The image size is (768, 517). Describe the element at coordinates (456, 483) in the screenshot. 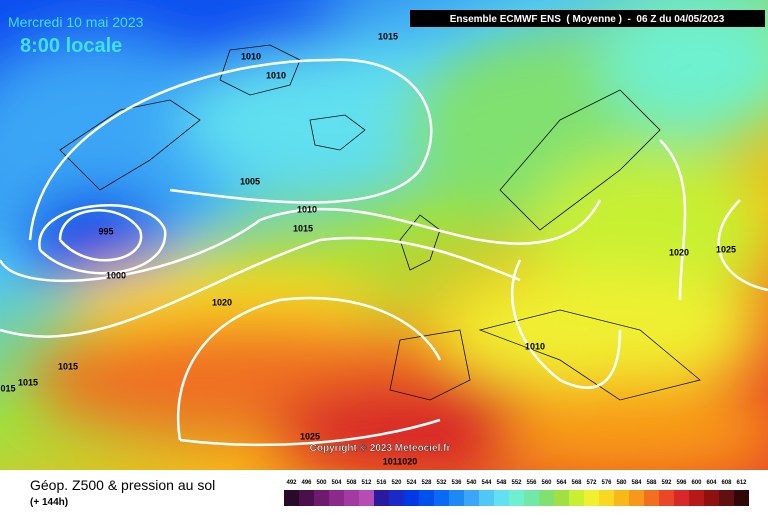

I see `scale-label: 536` at that location.